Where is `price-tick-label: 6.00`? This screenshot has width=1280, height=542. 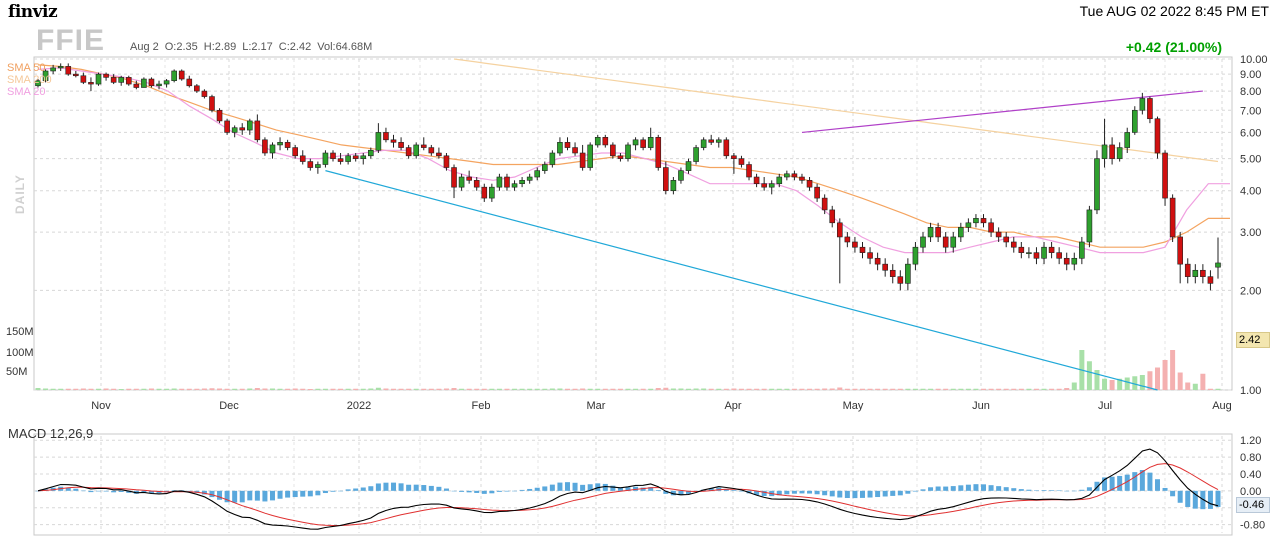
price-tick-label: 6.00 is located at coordinates (1250, 133).